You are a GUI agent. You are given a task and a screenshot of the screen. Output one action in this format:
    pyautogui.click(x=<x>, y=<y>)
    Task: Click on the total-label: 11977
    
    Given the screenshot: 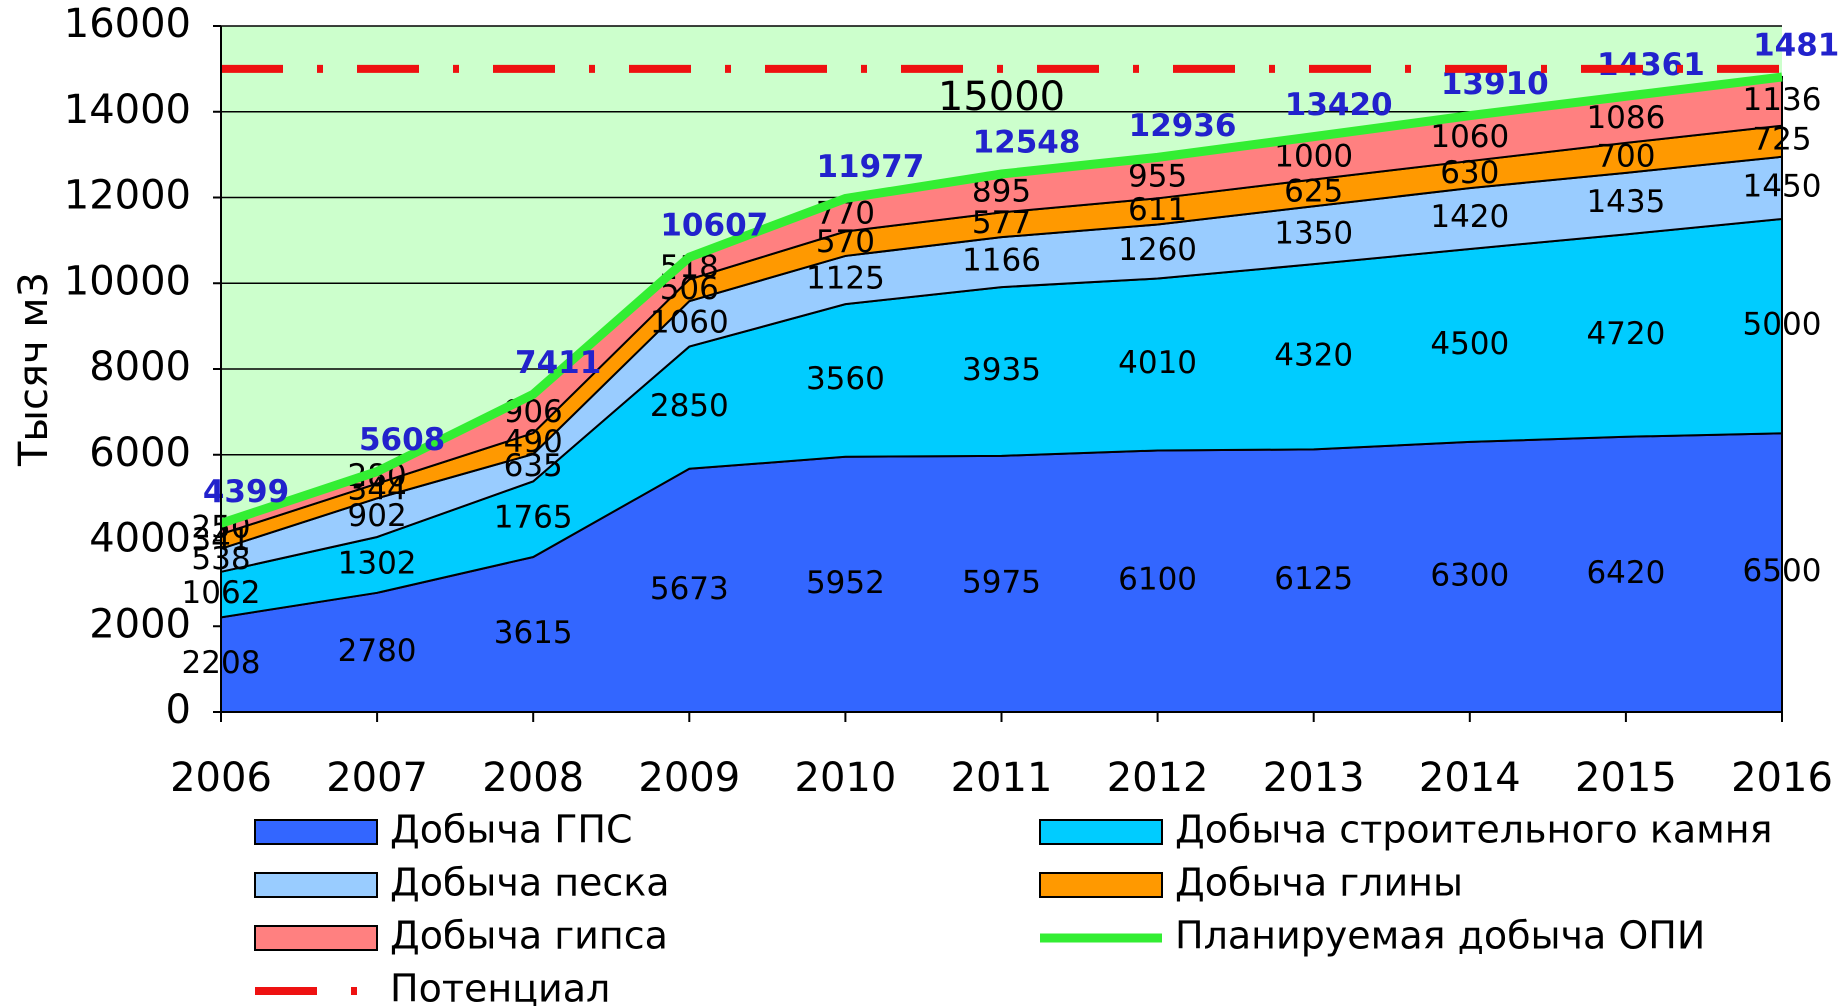 What is the action you would take?
    pyautogui.click(x=870, y=167)
    